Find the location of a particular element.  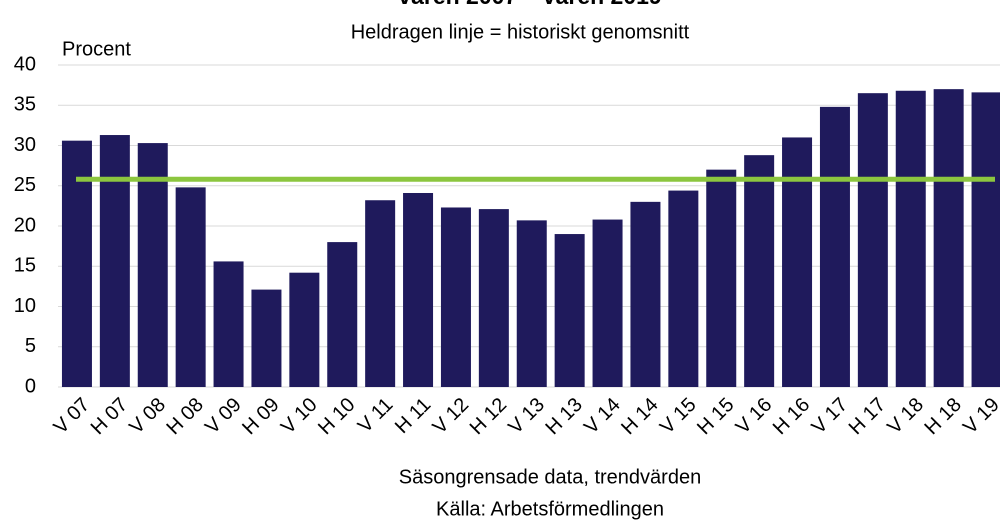

y-tick-label: 25 is located at coordinates (25, 185).